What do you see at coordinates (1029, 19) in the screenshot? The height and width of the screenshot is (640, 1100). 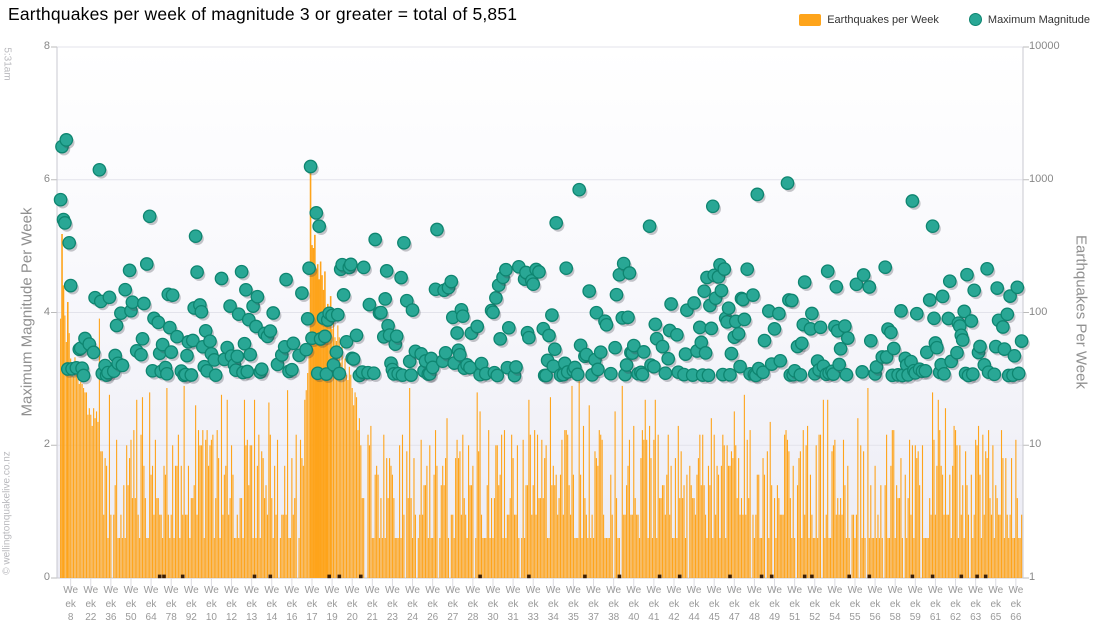 I see `legend-item-maximum-magnitude: Maximum Magnitude` at bounding box center [1029, 19].